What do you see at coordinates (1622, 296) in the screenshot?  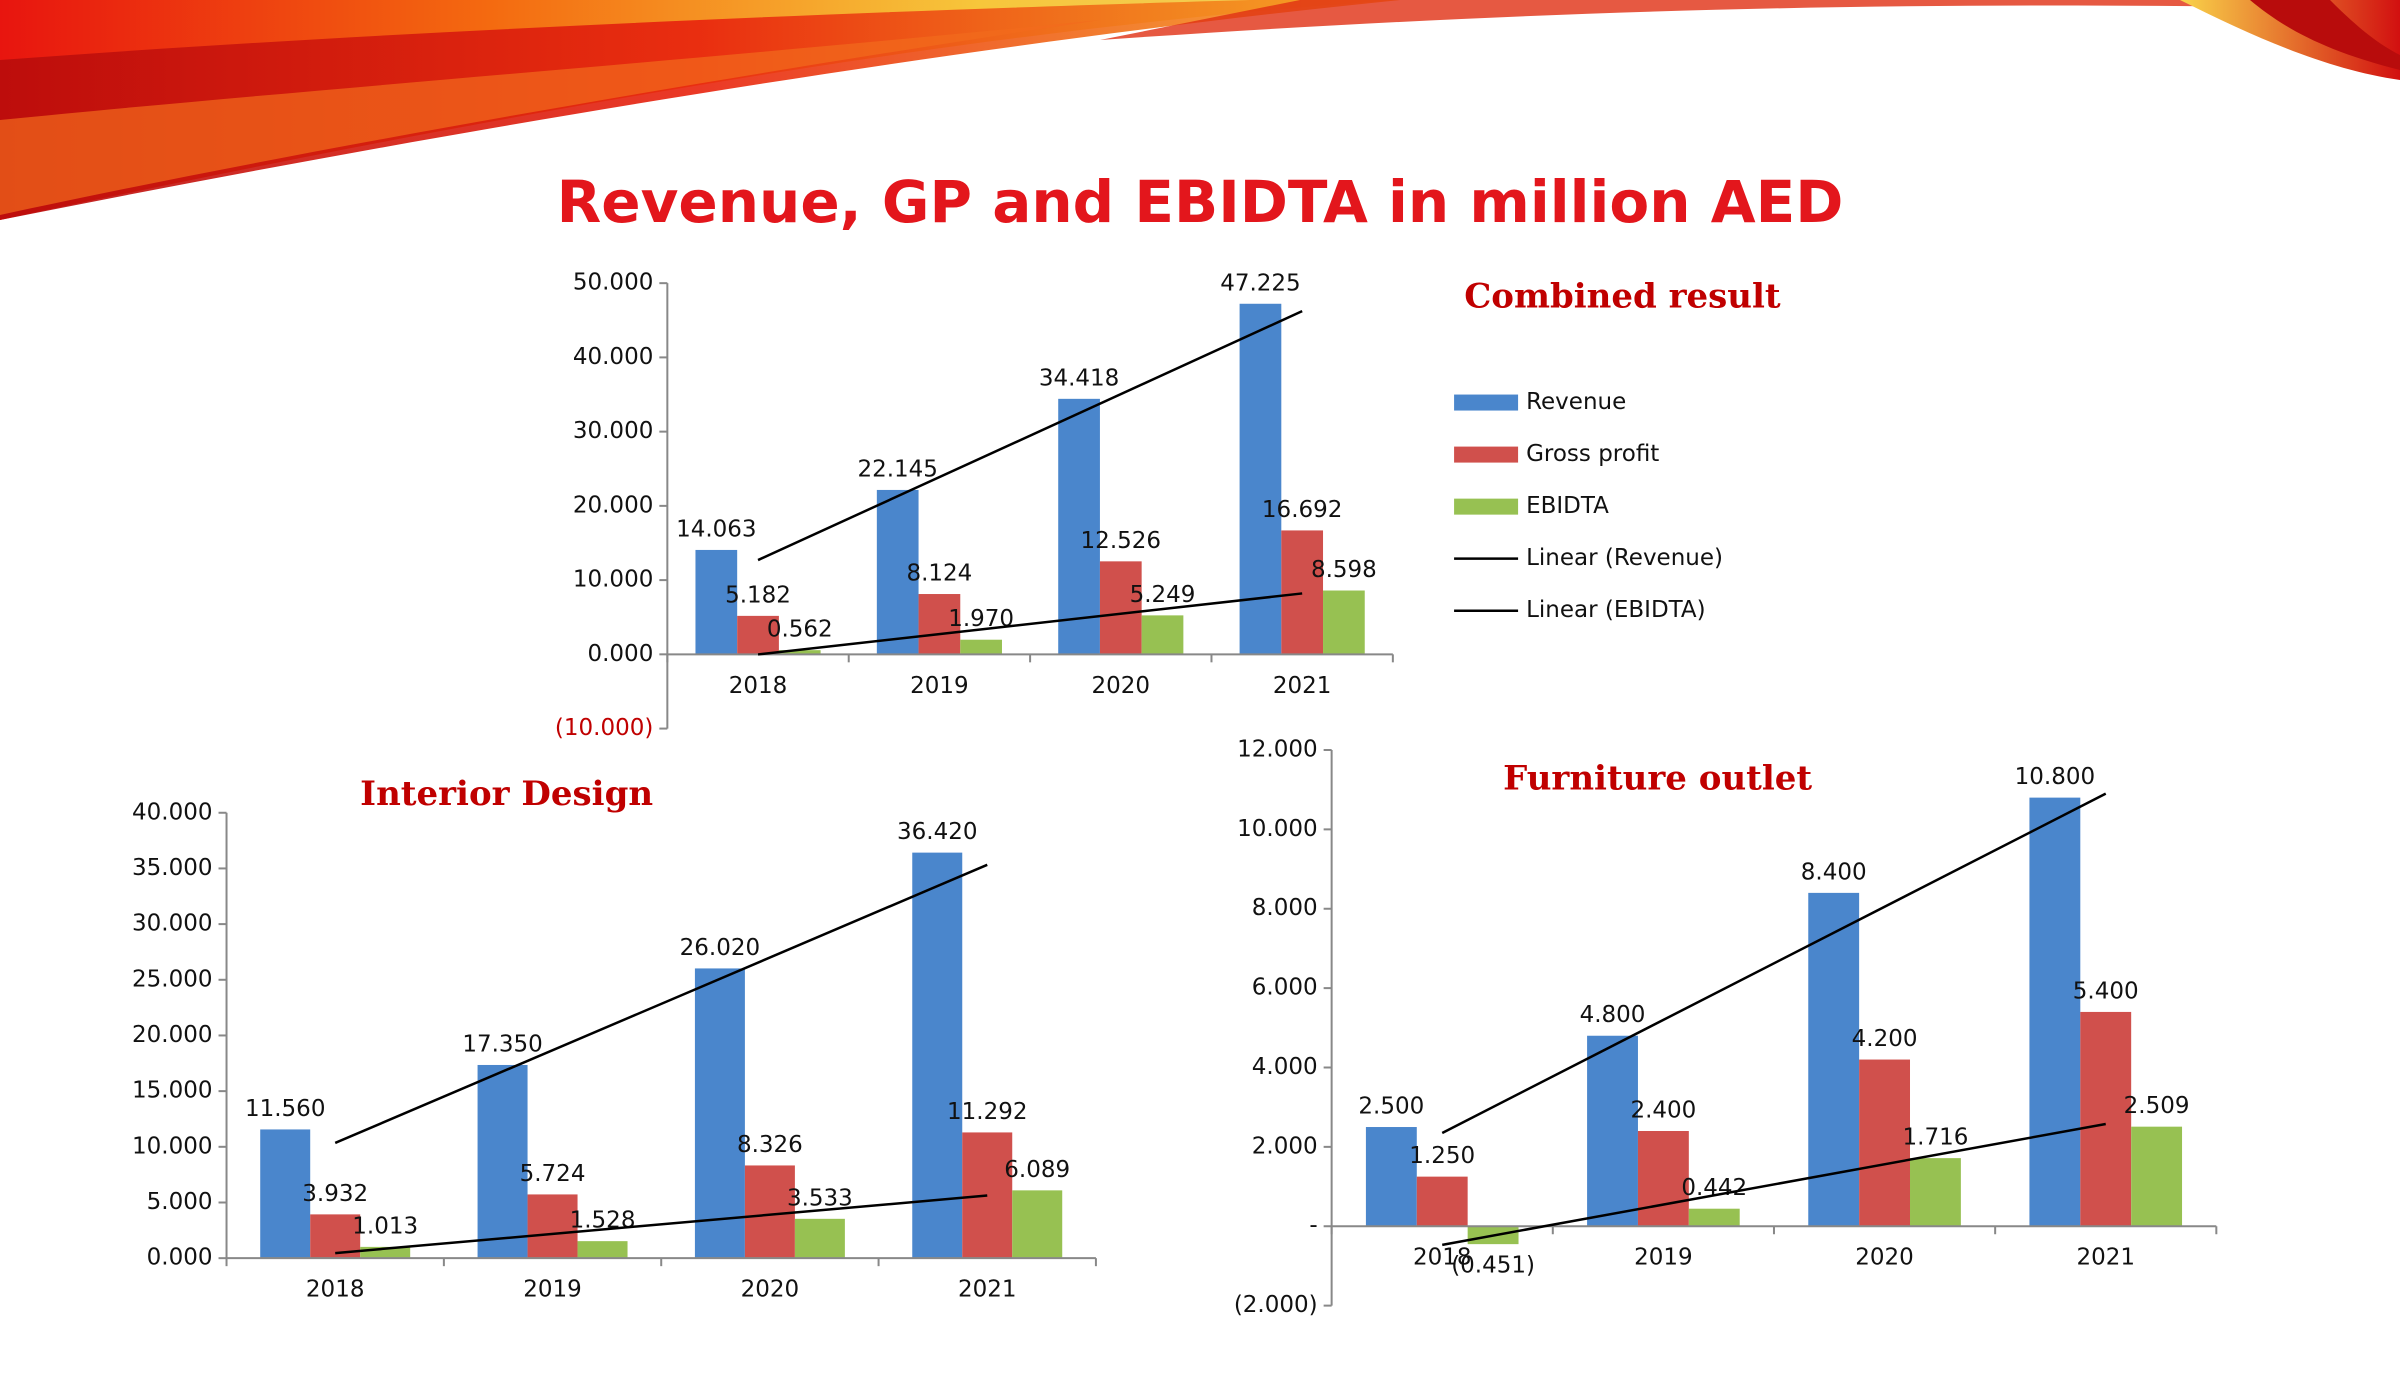 I see `chart-title: Combined result` at bounding box center [1622, 296].